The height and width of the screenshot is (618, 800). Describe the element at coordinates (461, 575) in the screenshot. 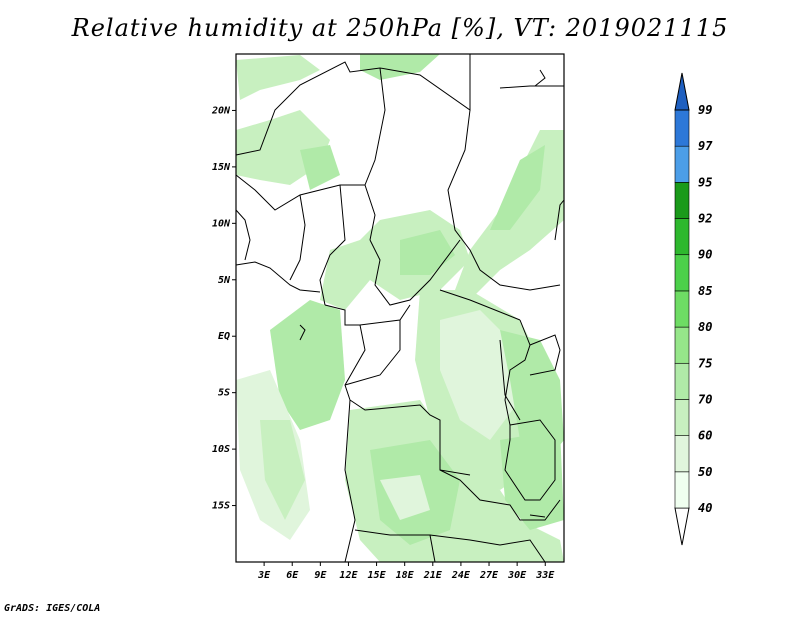

I see `lon-label: 24E` at that location.